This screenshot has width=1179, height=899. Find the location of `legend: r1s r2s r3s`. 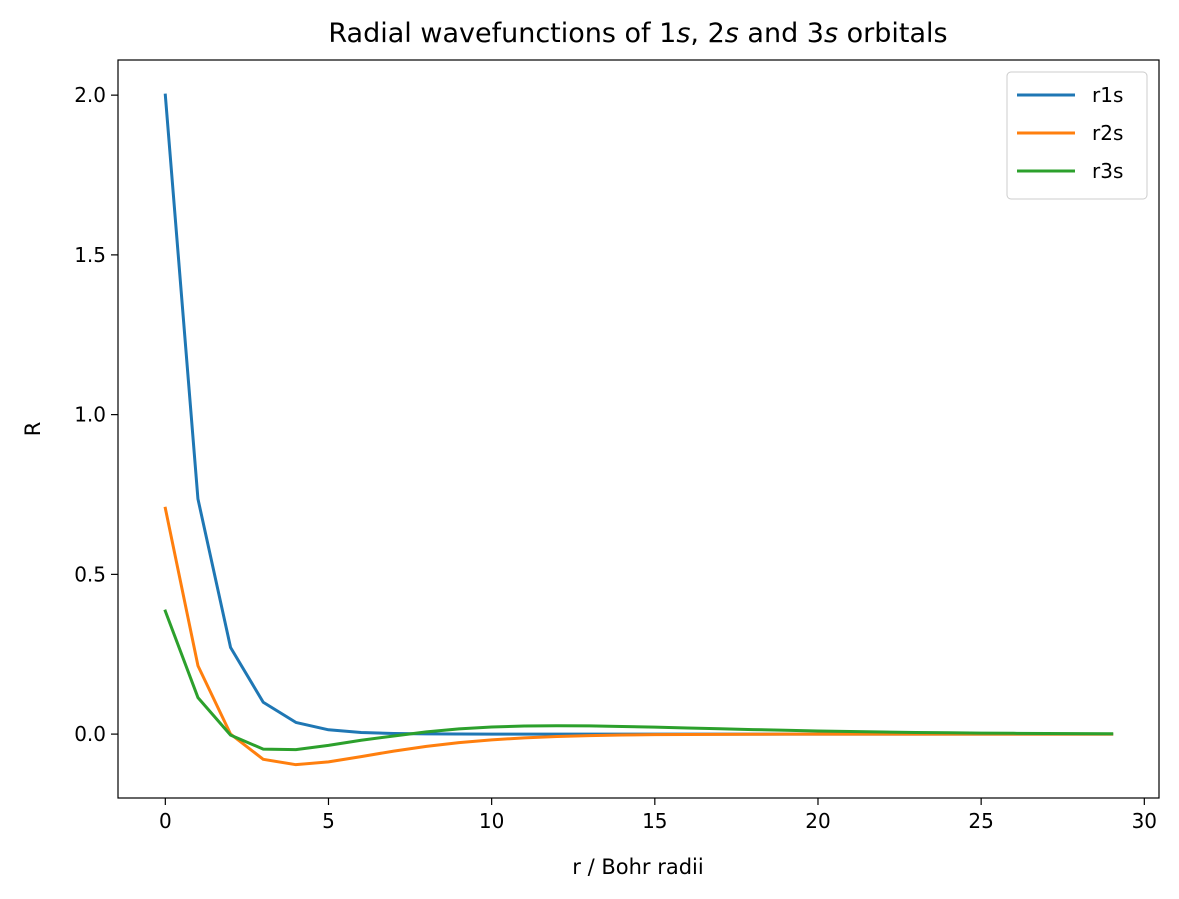

legend: r1s r2s r3s is located at coordinates (1077, 135).